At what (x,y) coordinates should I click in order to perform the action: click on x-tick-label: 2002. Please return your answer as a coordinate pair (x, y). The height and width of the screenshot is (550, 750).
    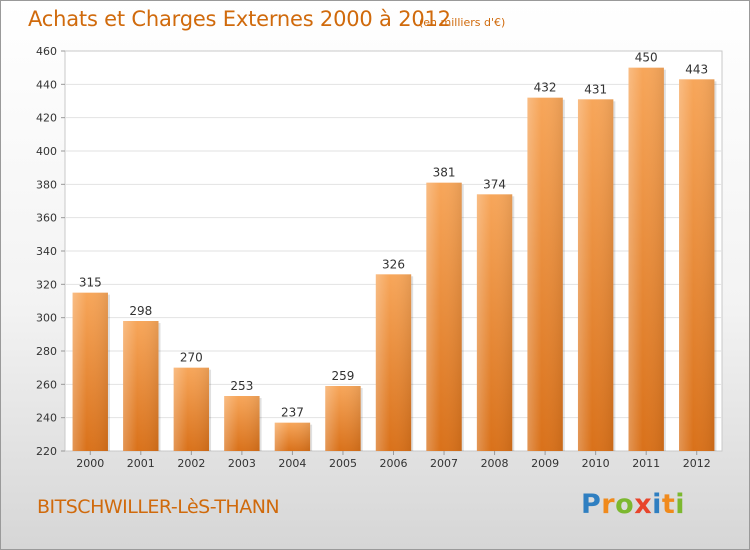
    Looking at the image, I should click on (191, 463).